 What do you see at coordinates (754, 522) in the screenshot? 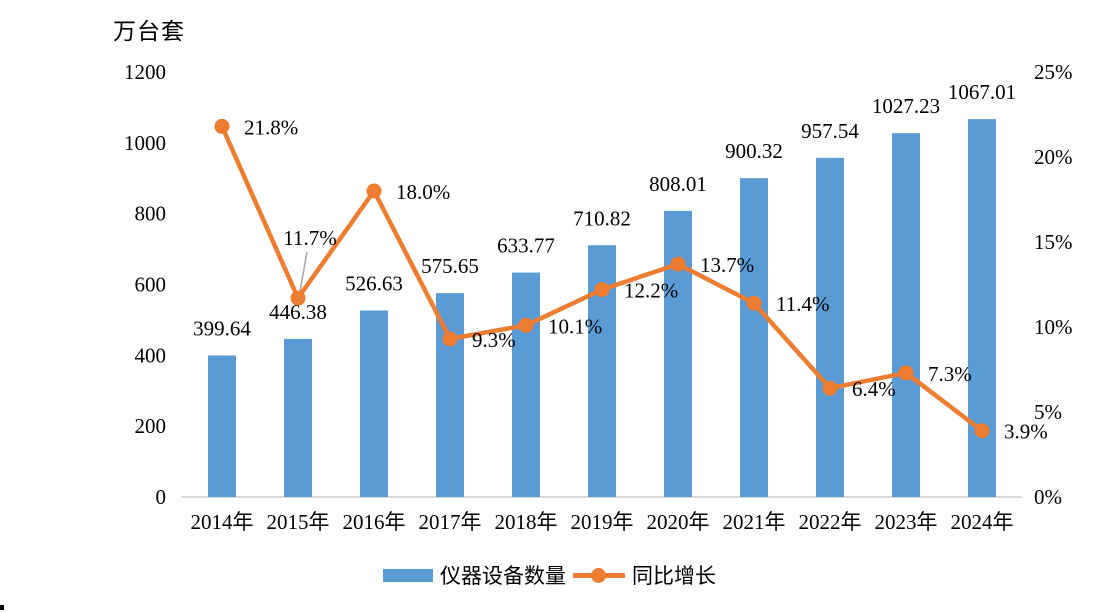
I see `x-axis-category-label: 2021年` at bounding box center [754, 522].